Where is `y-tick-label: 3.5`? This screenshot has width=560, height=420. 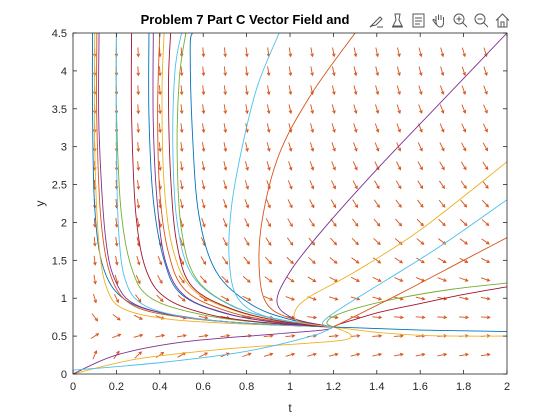 y-tick-label: 3.5 is located at coordinates (59, 110).